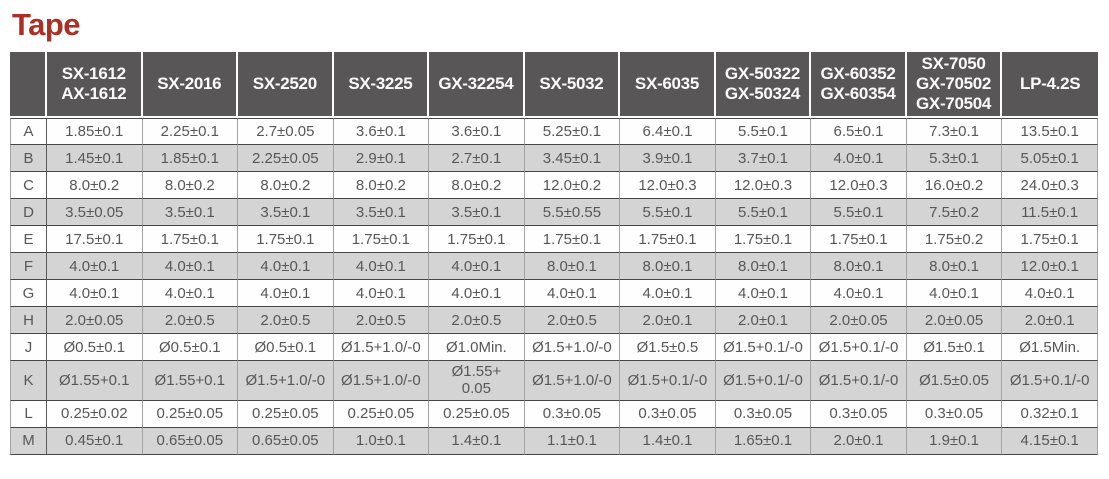 This screenshot has width=1109, height=479. I want to click on column-header-sx-2520: SX-2520, so click(286, 85).